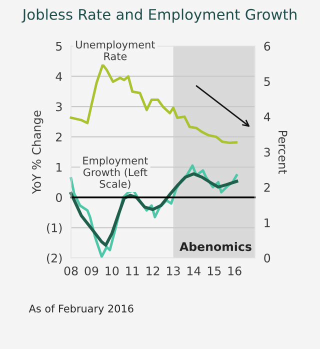 The width and height of the screenshot is (320, 349). Describe the element at coordinates (115, 50) in the screenshot. I see `series-label: Unemployment Rate` at that location.